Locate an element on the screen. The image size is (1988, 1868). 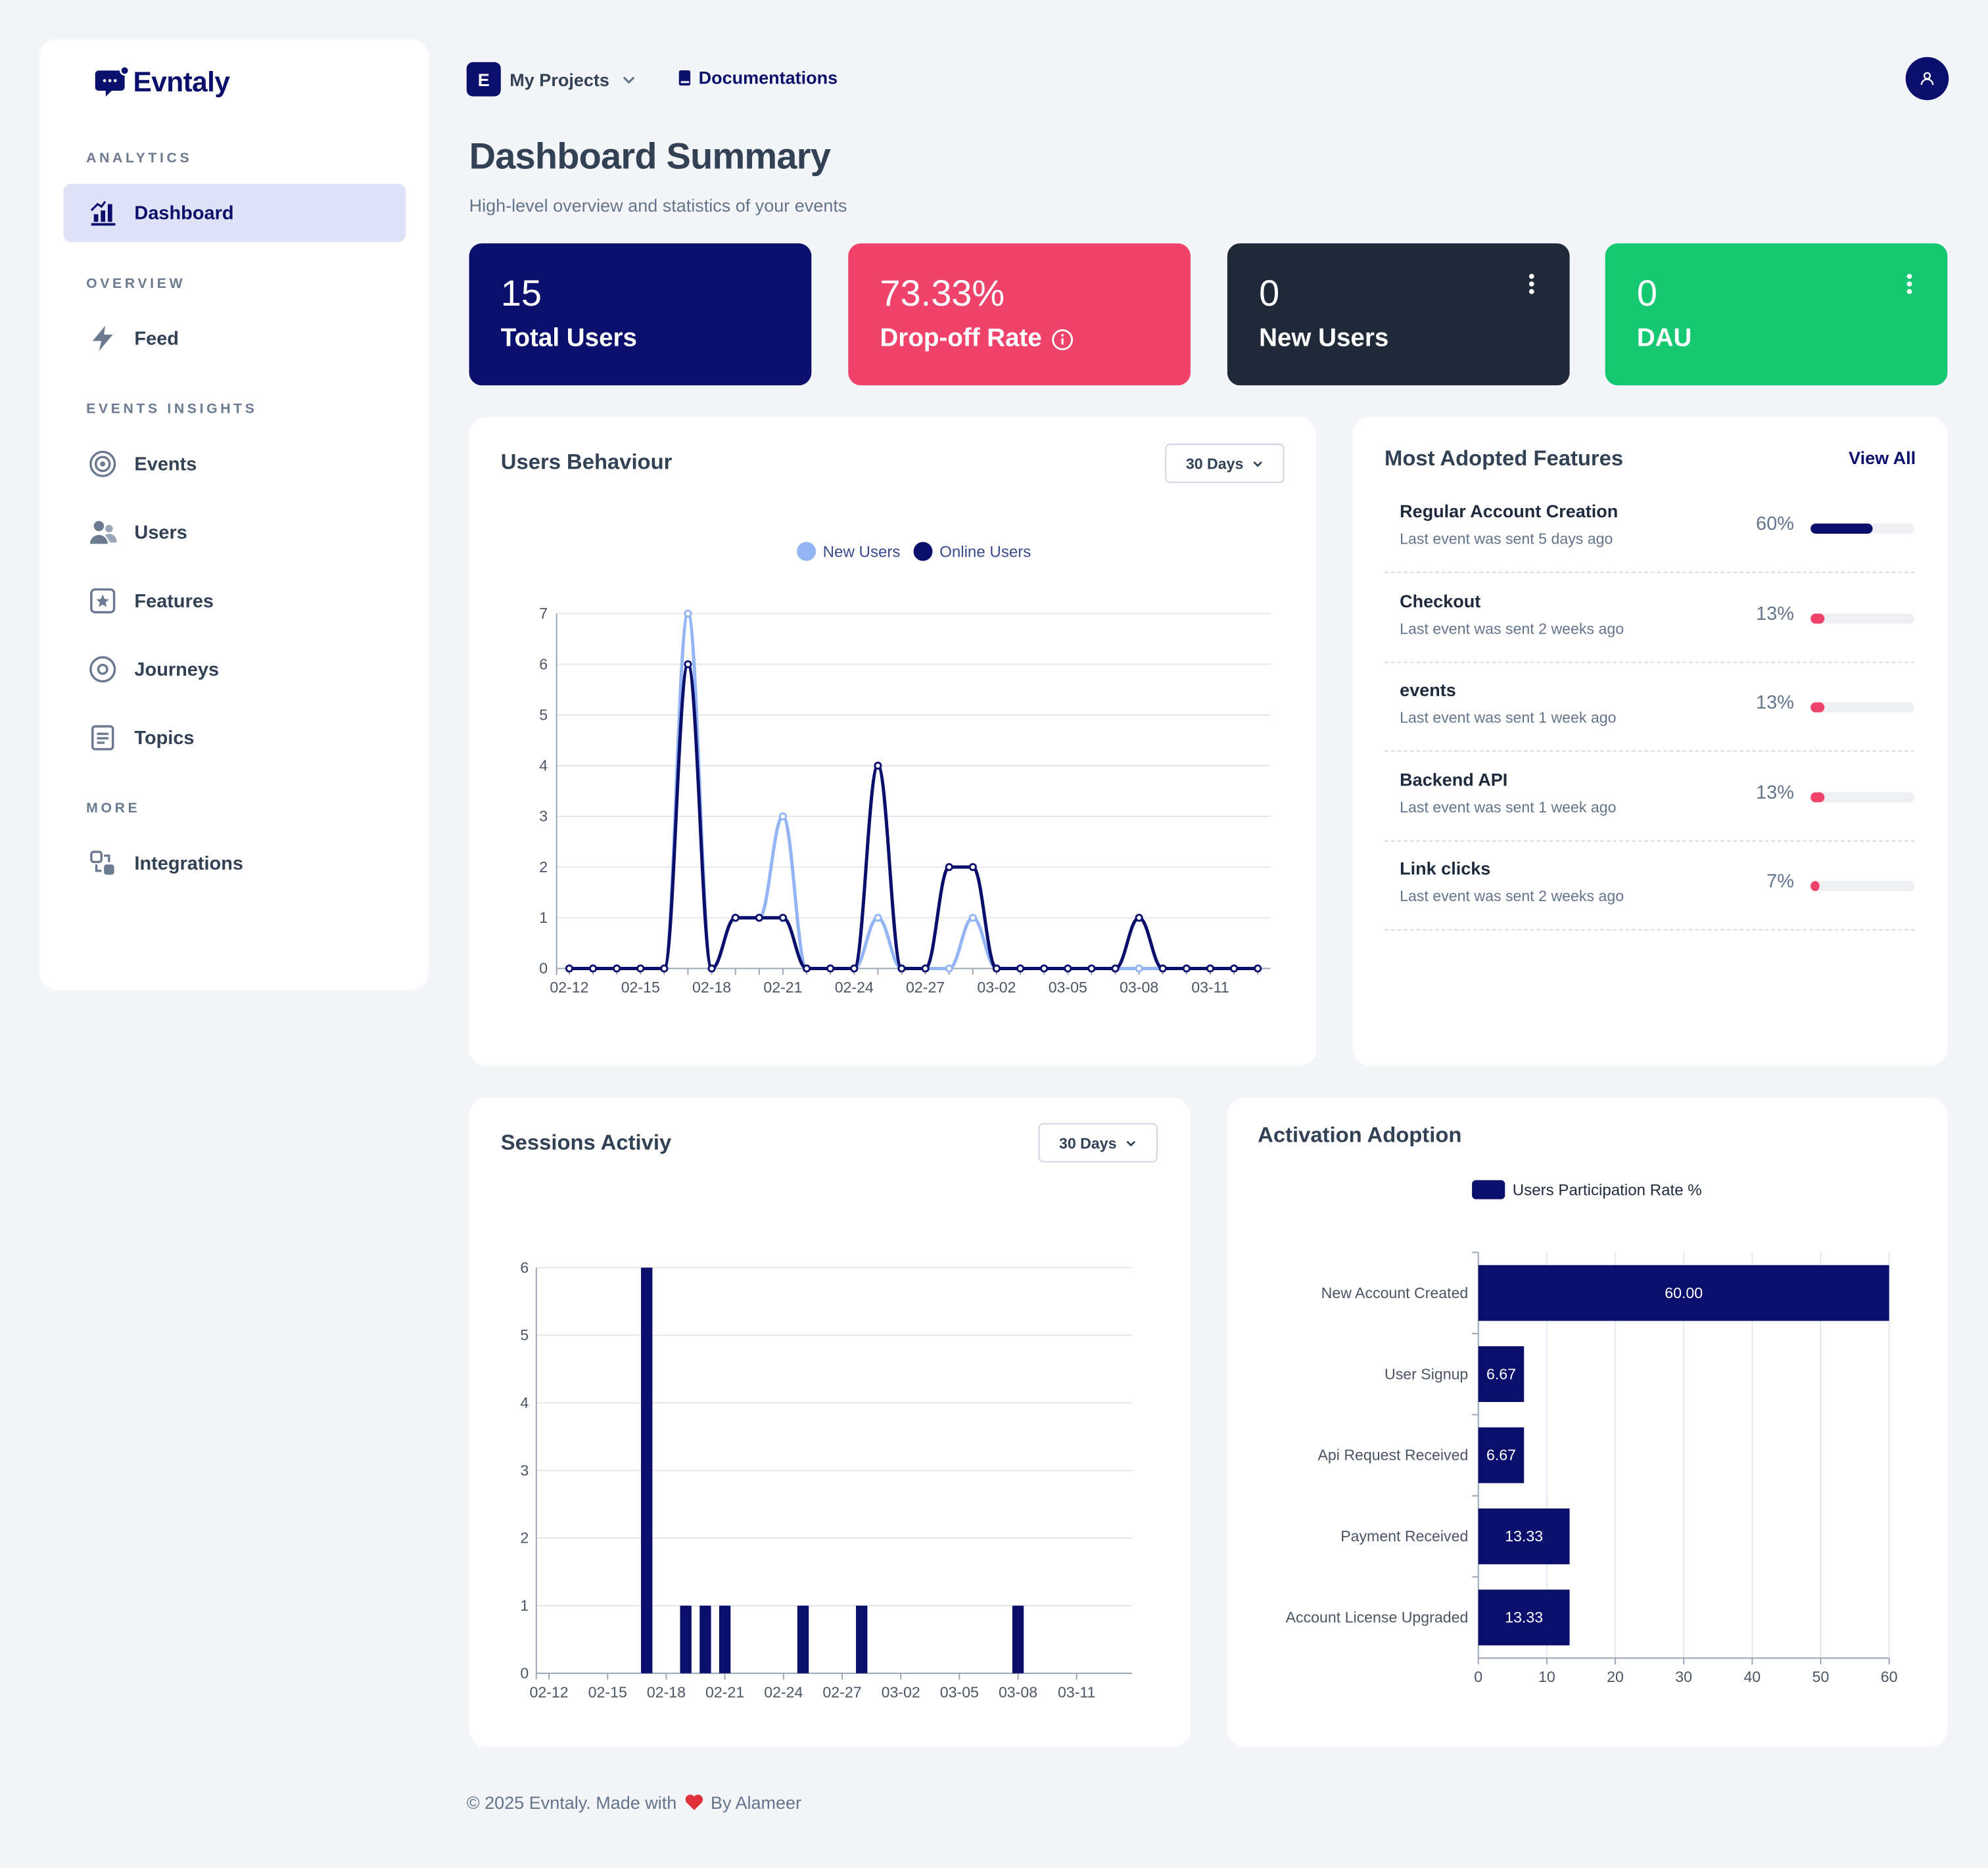
documentation-link: Documentations is located at coordinates (758, 77).